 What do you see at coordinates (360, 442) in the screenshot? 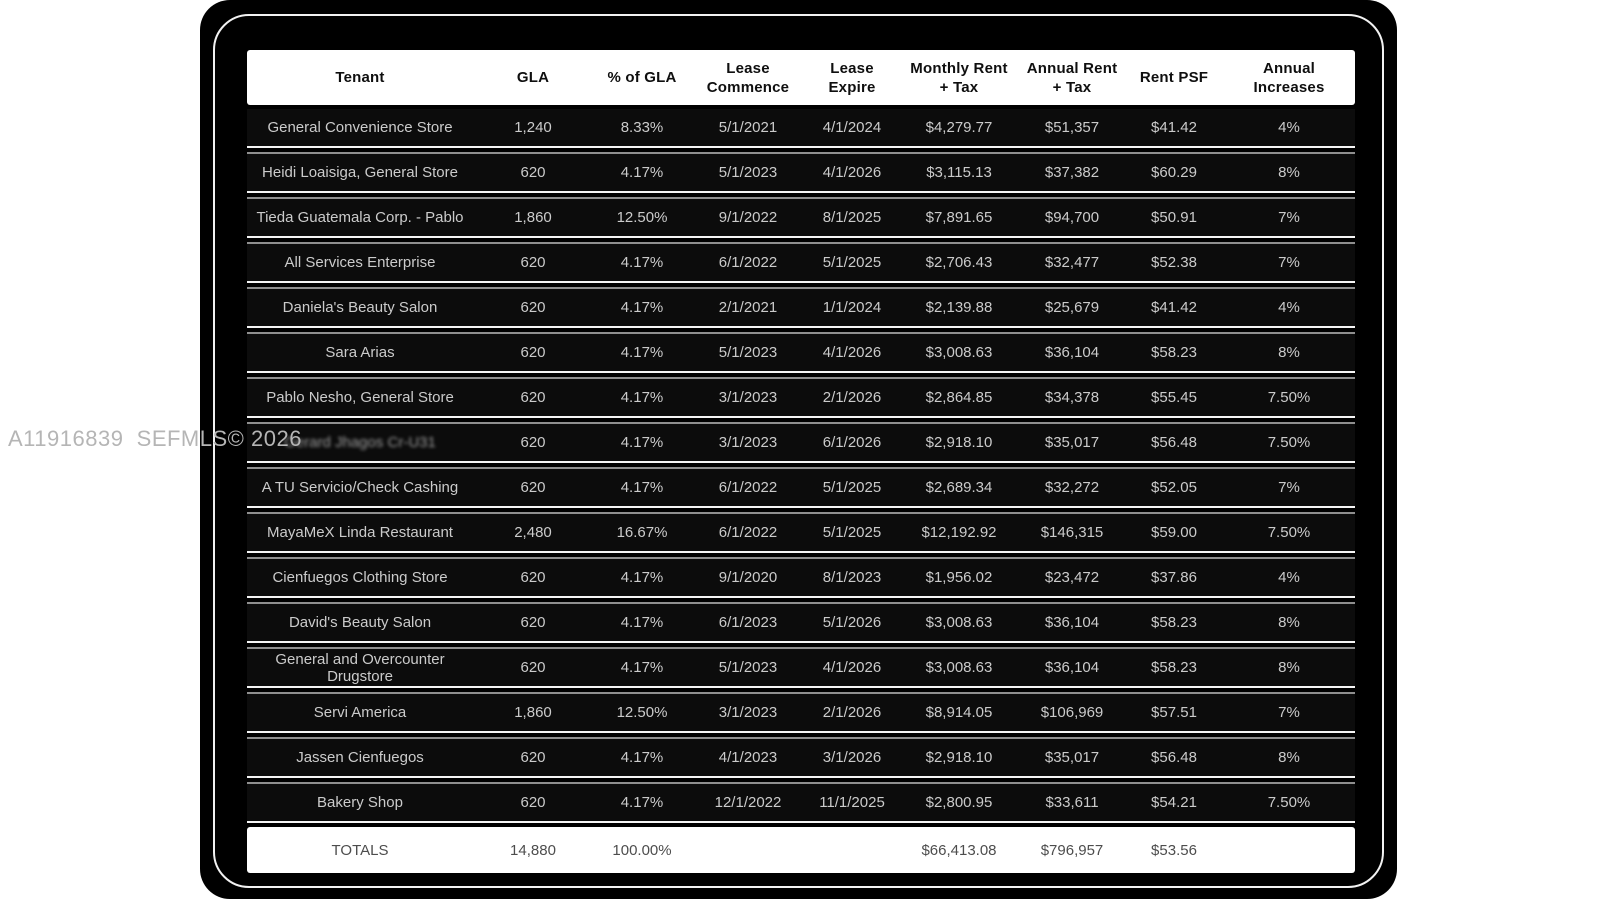
I see `tenant-cell: Gerard Jhagos Cr-U31` at bounding box center [360, 442].